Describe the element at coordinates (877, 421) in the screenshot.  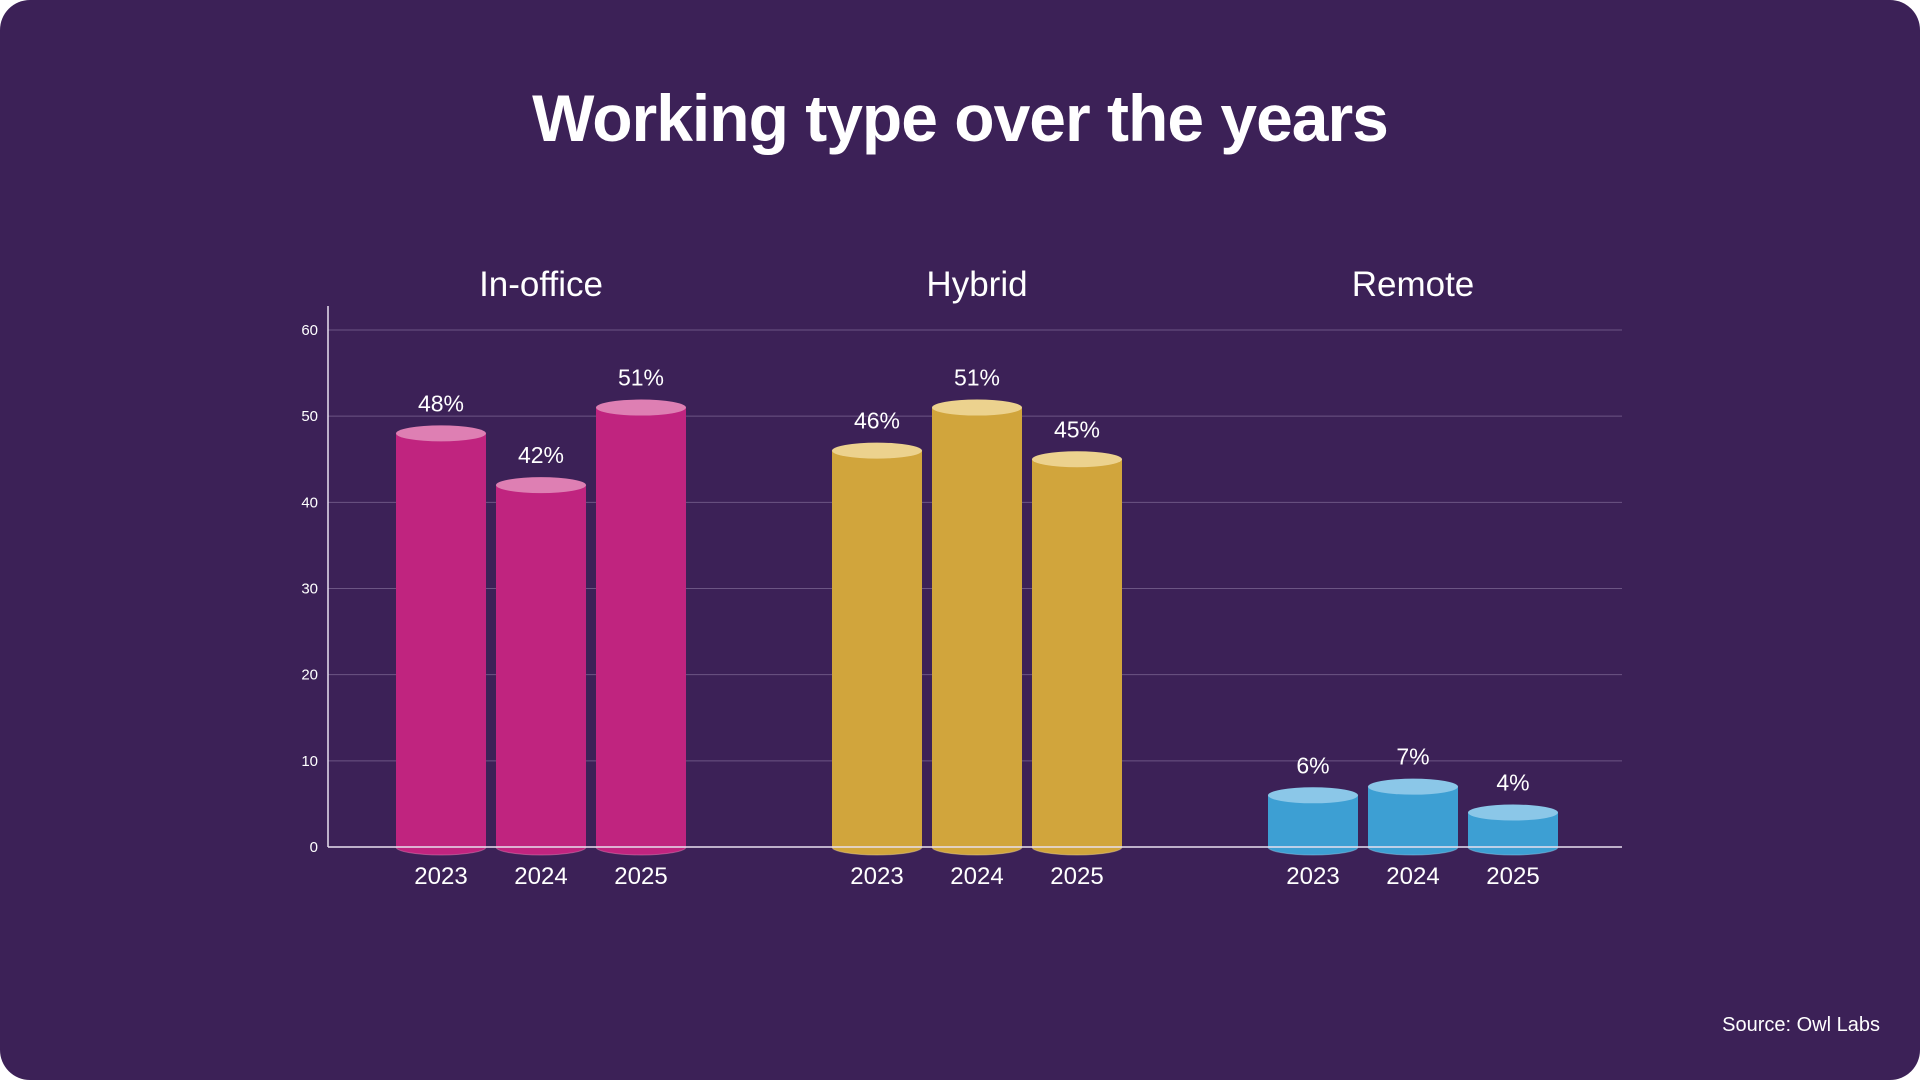
I see `data-label: 46%` at that location.